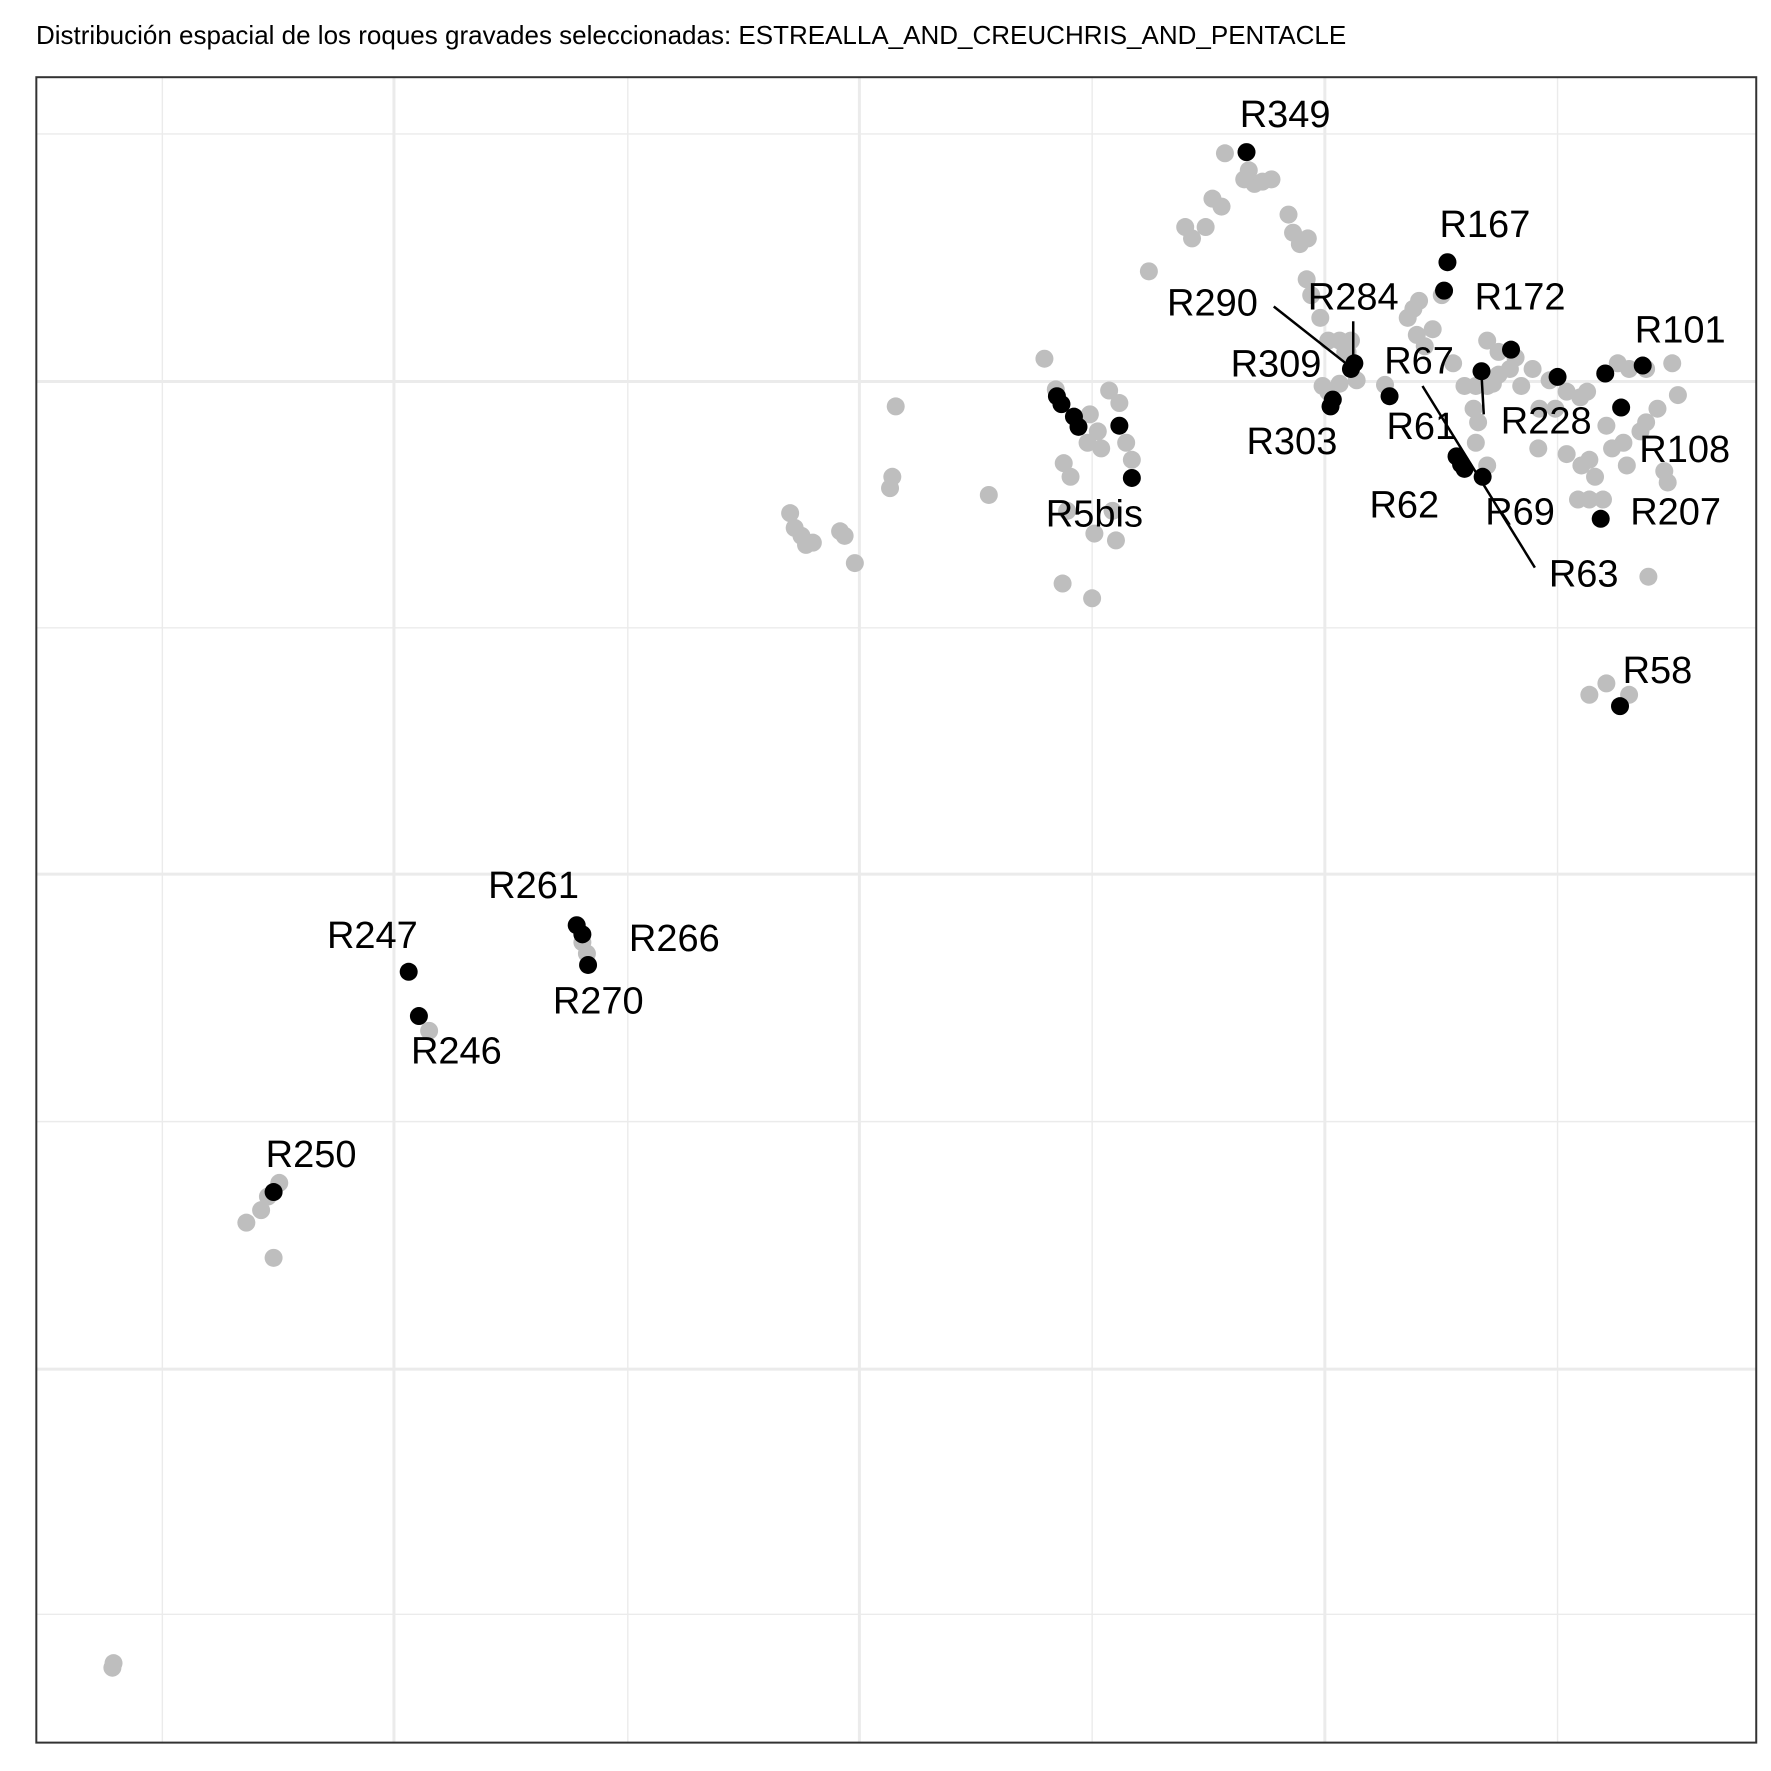 This screenshot has height=1771, width=1771. What do you see at coordinates (456, 1052) in the screenshot?
I see `point-label: R246` at bounding box center [456, 1052].